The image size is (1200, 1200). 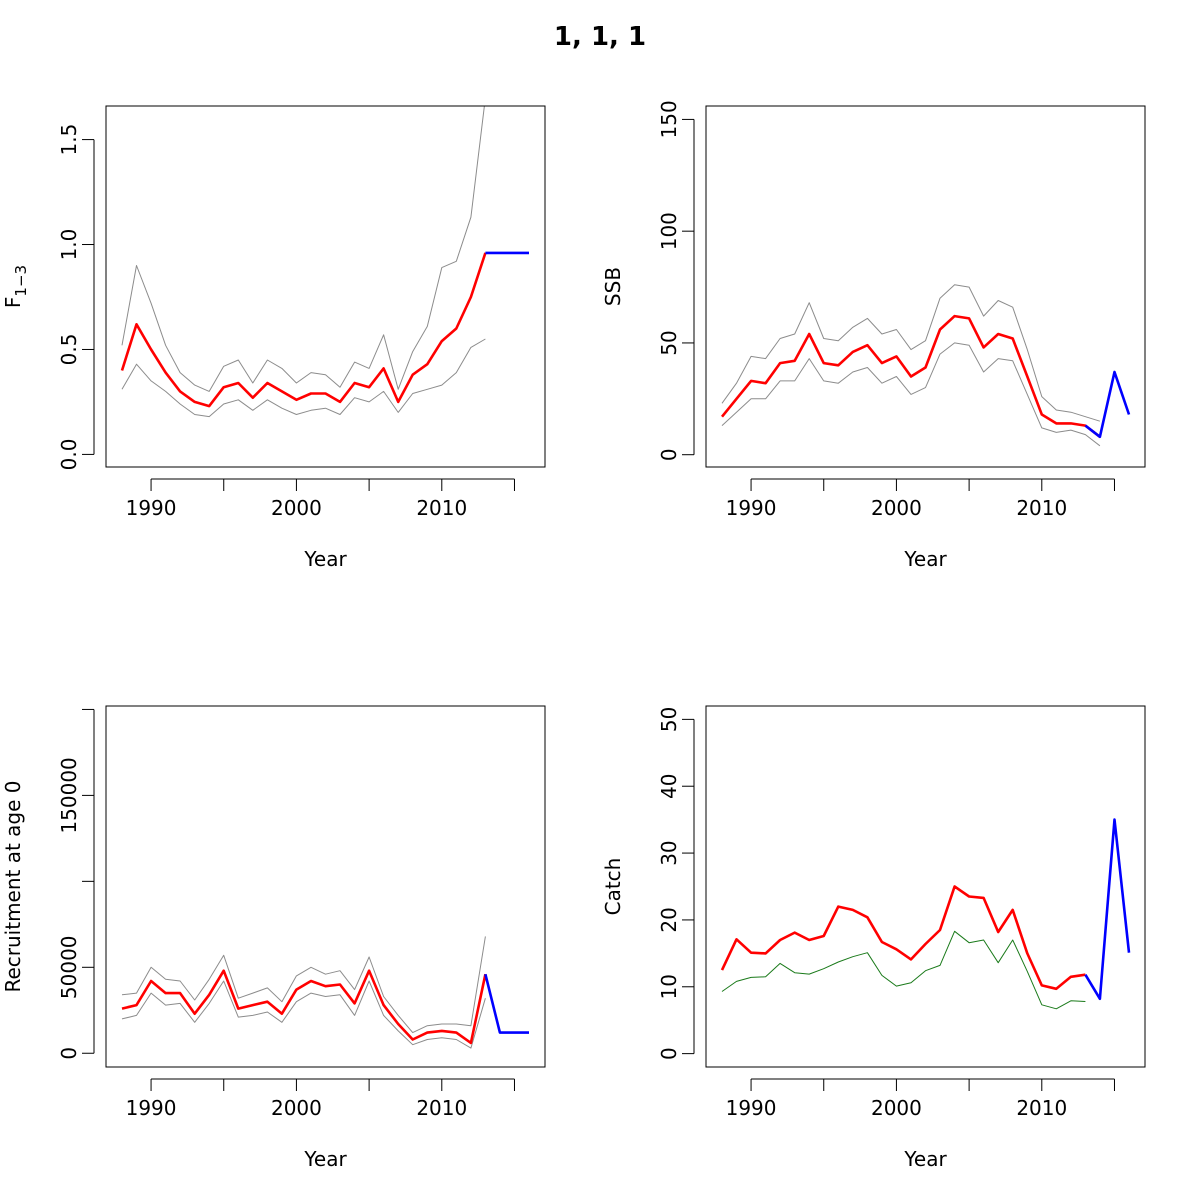 What do you see at coordinates (669, 119) in the screenshot?
I see `y-tick-label: 150` at bounding box center [669, 119].